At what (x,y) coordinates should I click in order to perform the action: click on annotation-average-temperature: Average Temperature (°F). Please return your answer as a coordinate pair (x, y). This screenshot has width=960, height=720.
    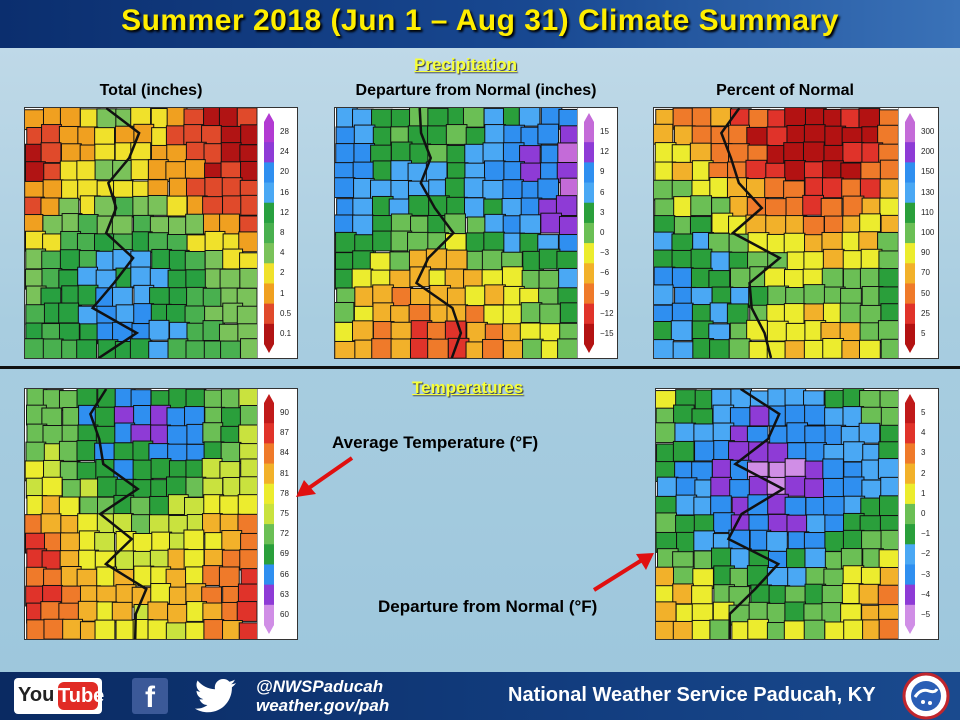
    Looking at the image, I should click on (435, 442).